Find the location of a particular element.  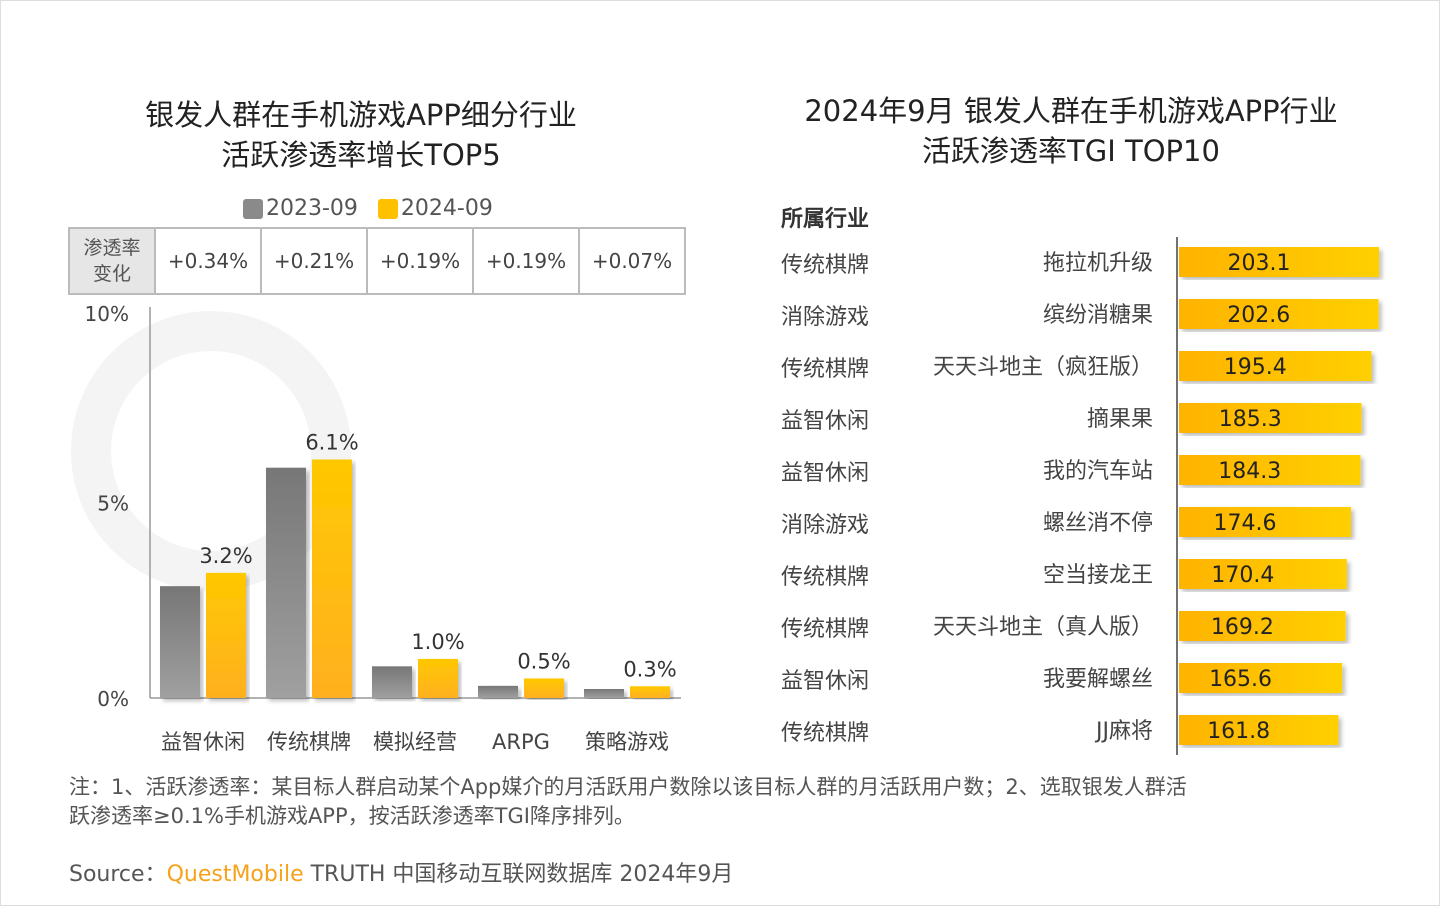

data-label: 3.2% is located at coordinates (225, 556).